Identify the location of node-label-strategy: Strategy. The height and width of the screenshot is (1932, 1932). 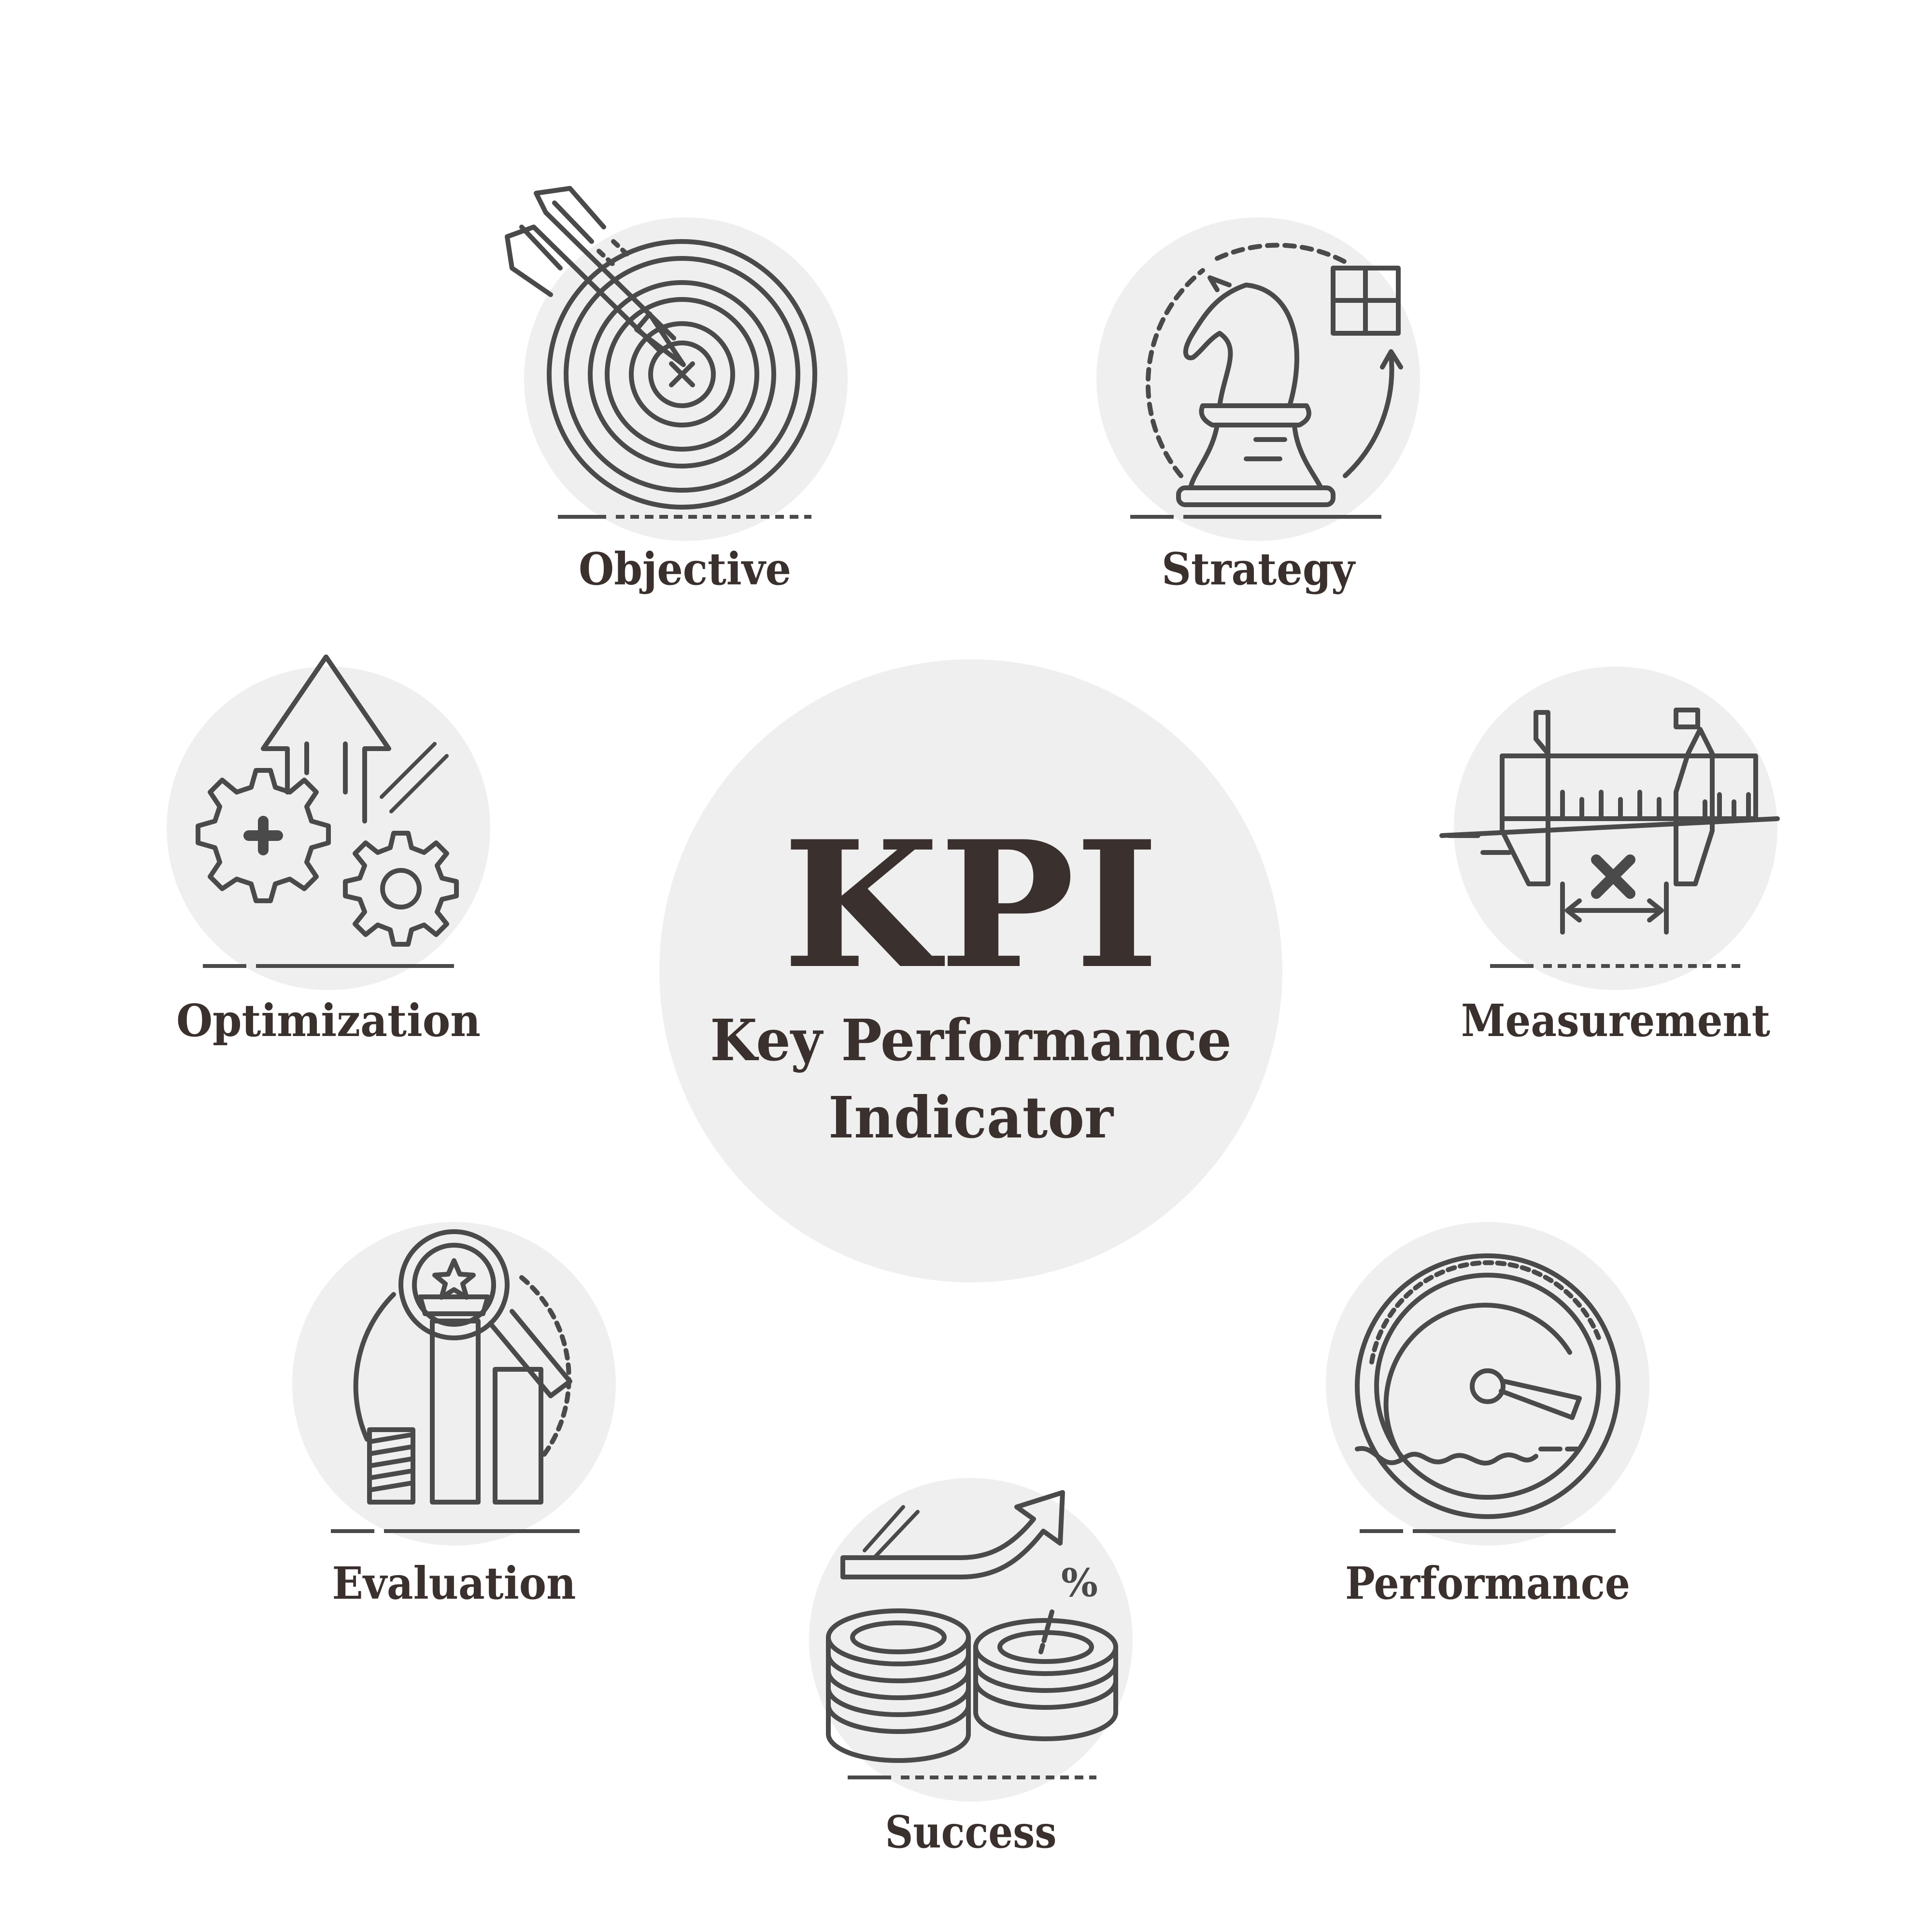
(1259, 569).